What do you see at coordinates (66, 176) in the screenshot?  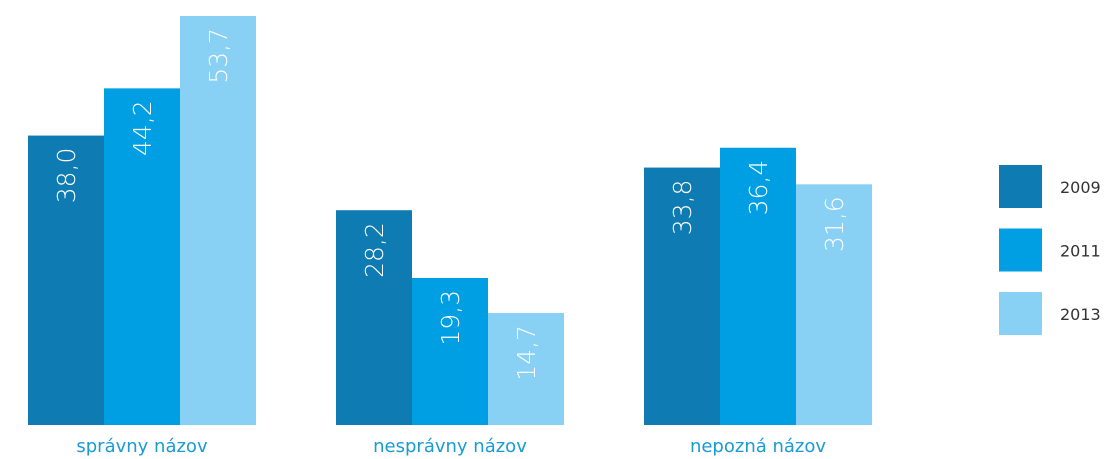 I see `value-label: 38,0` at bounding box center [66, 176].